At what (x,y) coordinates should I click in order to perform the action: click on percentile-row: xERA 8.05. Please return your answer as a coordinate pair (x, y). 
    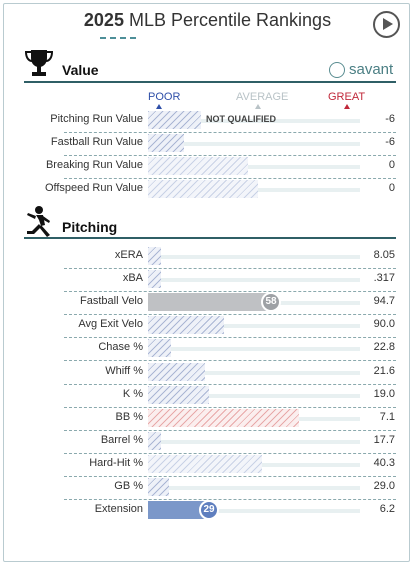
    Looking at the image, I should click on (207, 257).